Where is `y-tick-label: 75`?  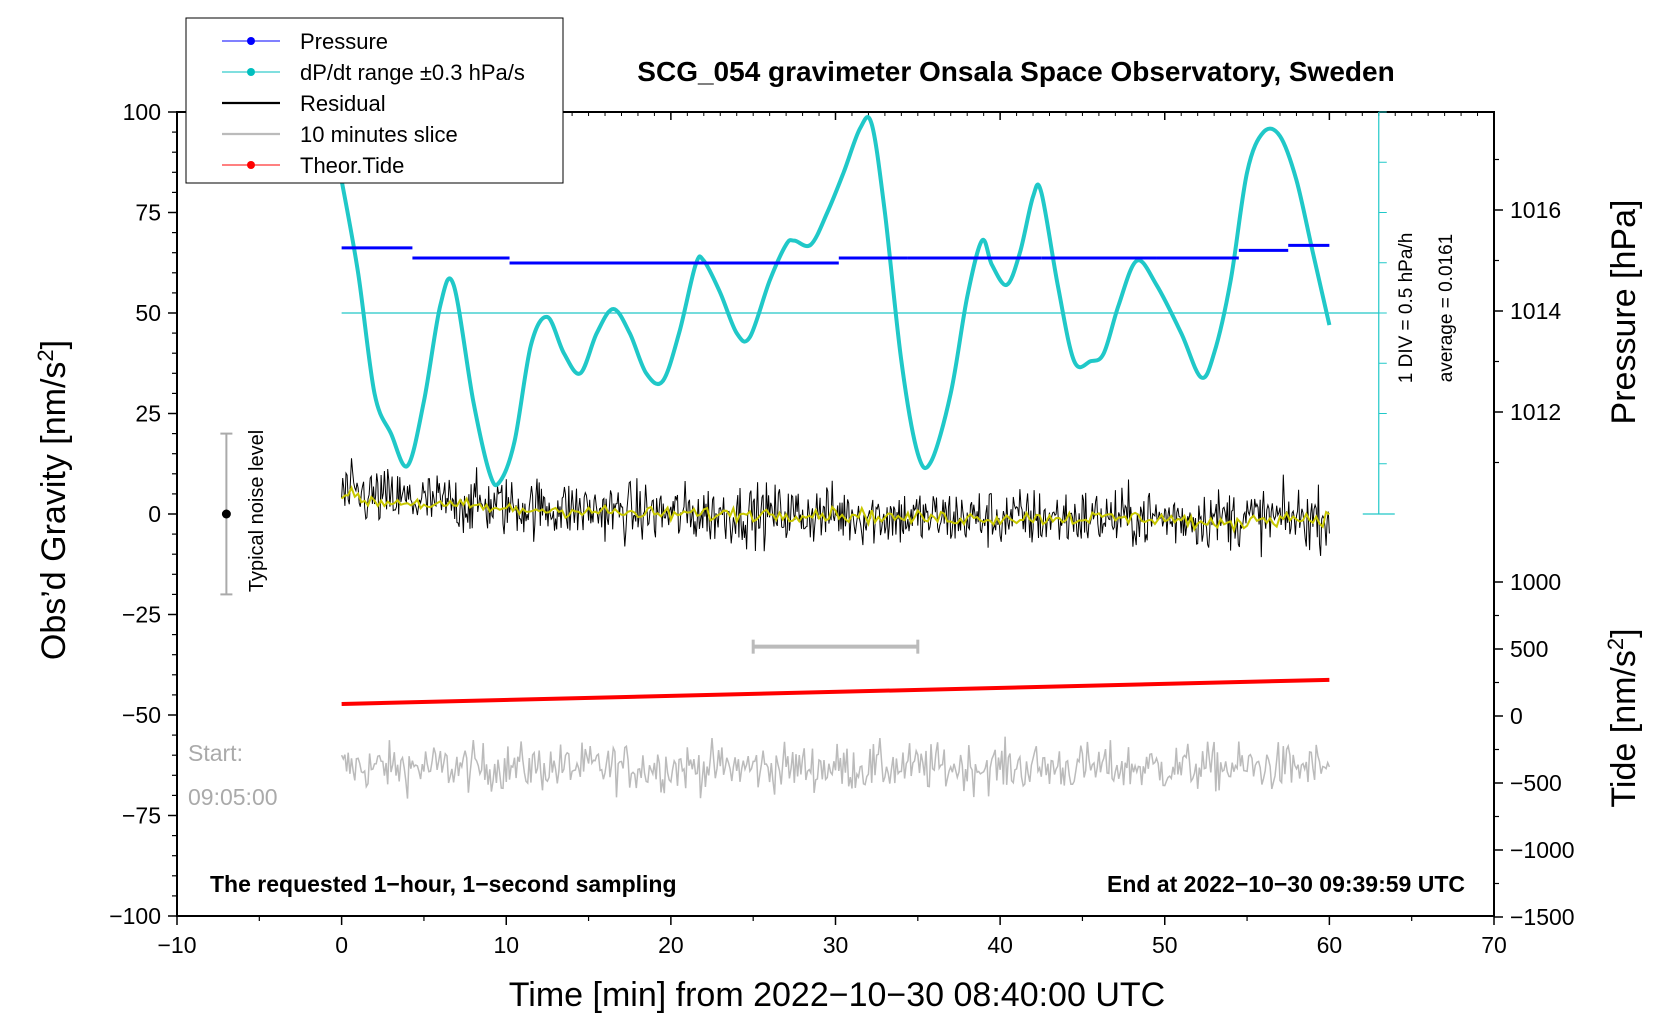
y-tick-label: 75 is located at coordinates (148, 213).